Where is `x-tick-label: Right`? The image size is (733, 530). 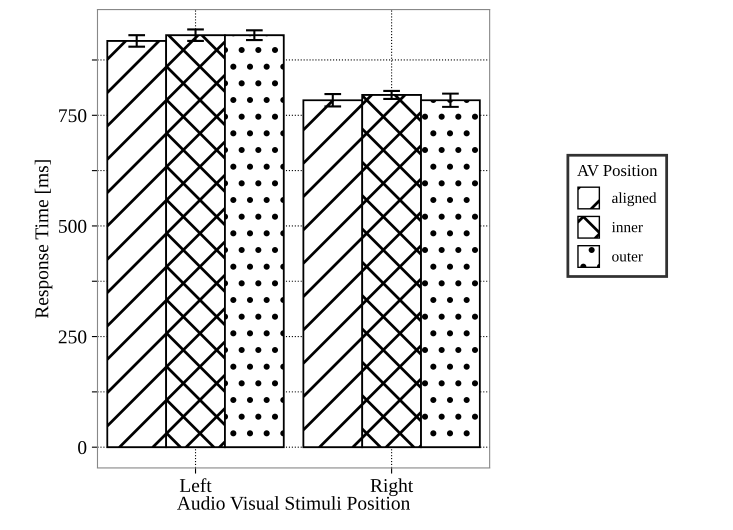
x-tick-label: Right is located at coordinates (392, 487).